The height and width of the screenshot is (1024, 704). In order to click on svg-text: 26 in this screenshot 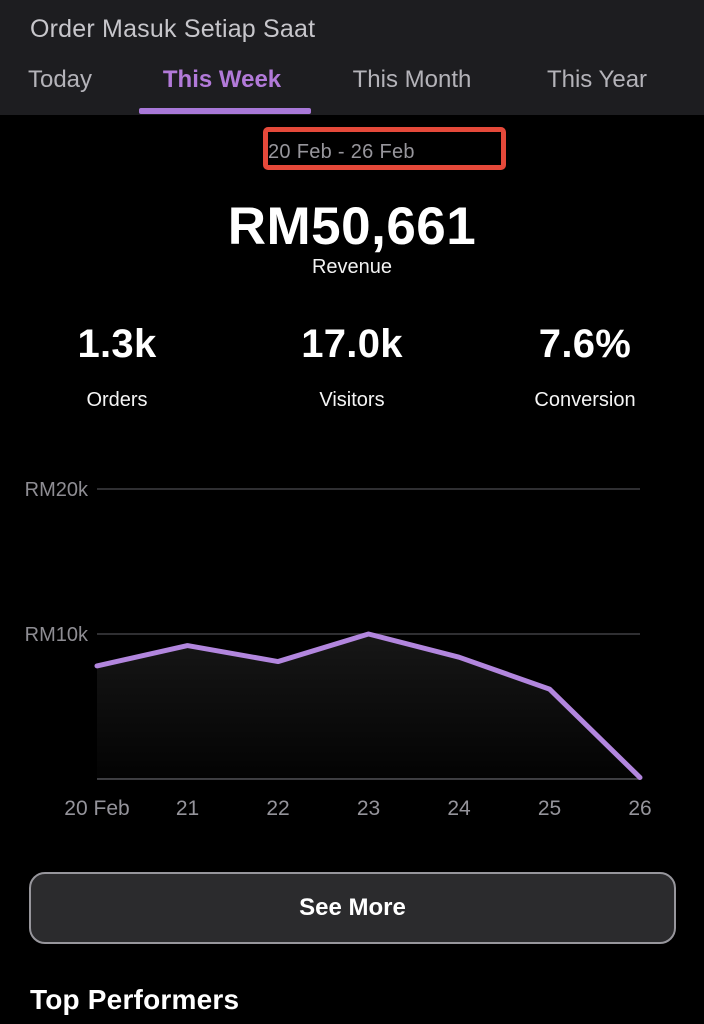, I will do `click(639, 808)`.